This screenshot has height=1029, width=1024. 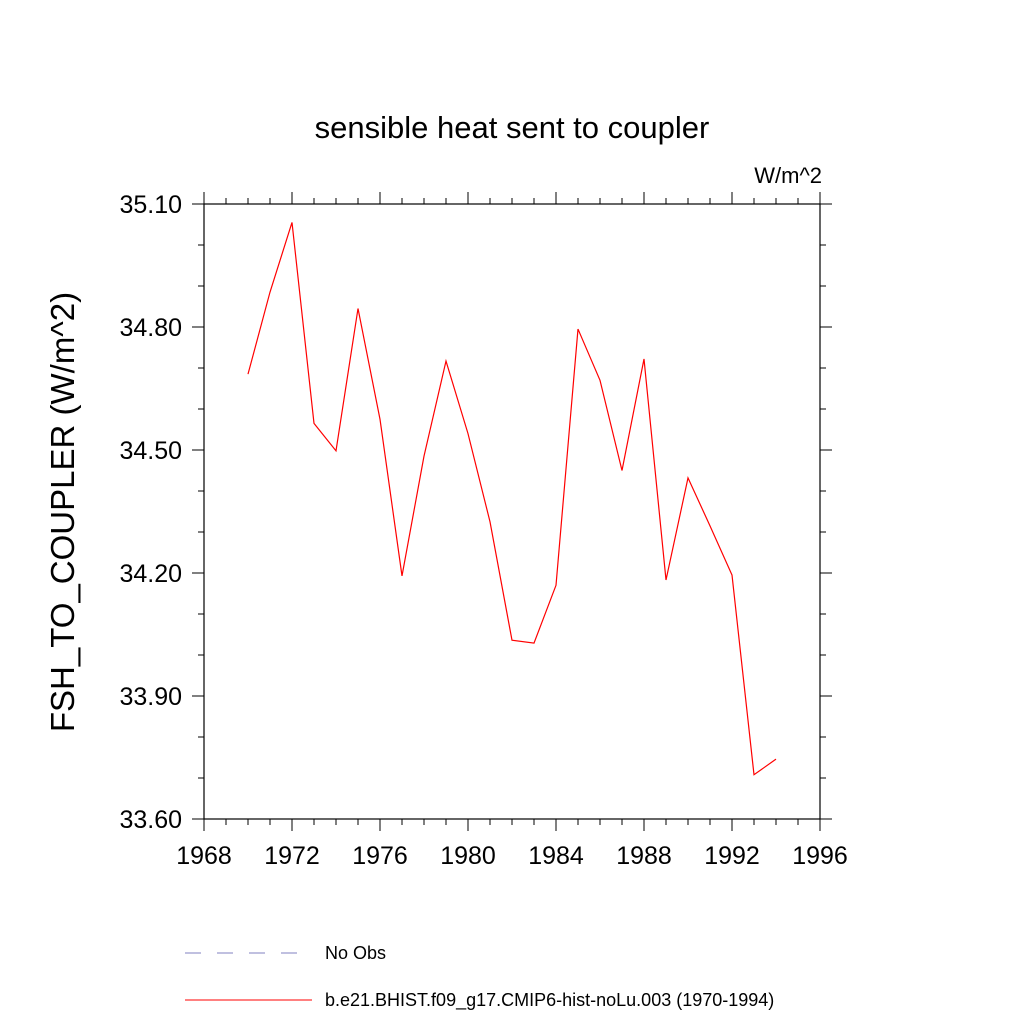 I want to click on units-label: W/m^2, so click(x=788, y=175).